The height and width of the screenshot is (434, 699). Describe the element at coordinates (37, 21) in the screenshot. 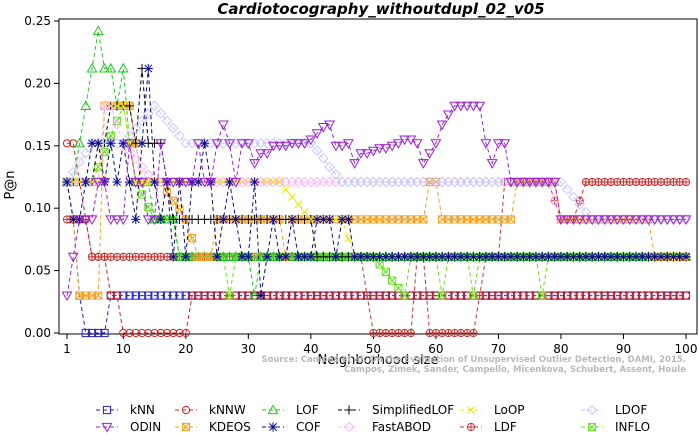

I see `y-tick-label: 0.25` at that location.